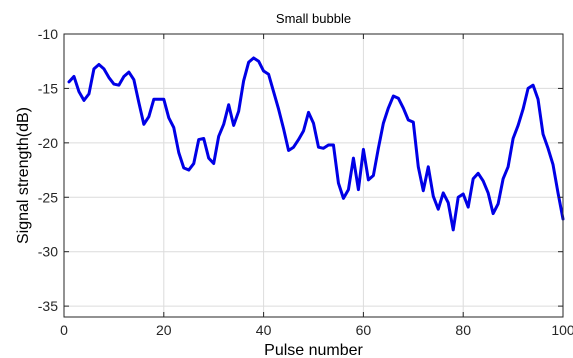 This screenshot has height=358, width=573. What do you see at coordinates (313, 18) in the screenshot?
I see `chart-title: Small bubble` at bounding box center [313, 18].